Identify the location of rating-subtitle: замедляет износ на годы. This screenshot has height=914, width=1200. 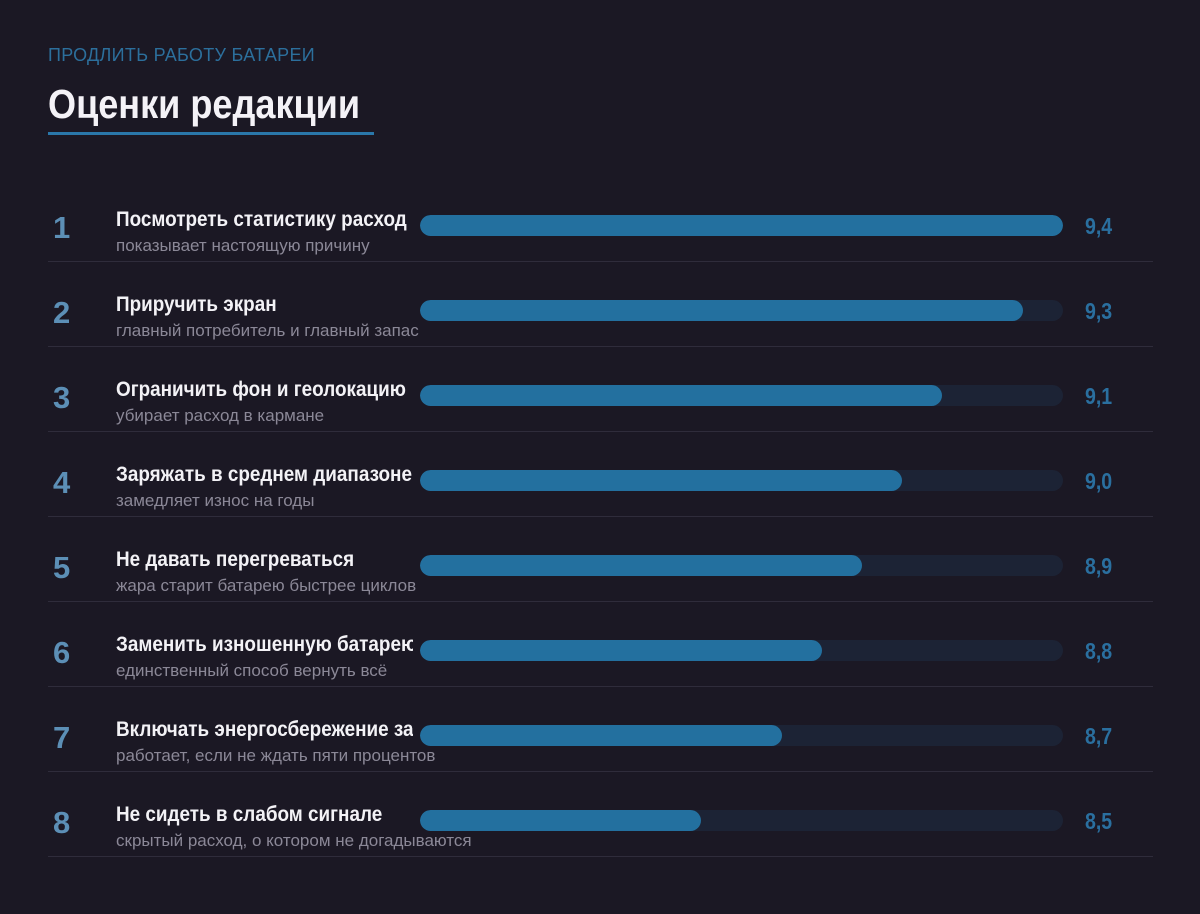
(215, 500).